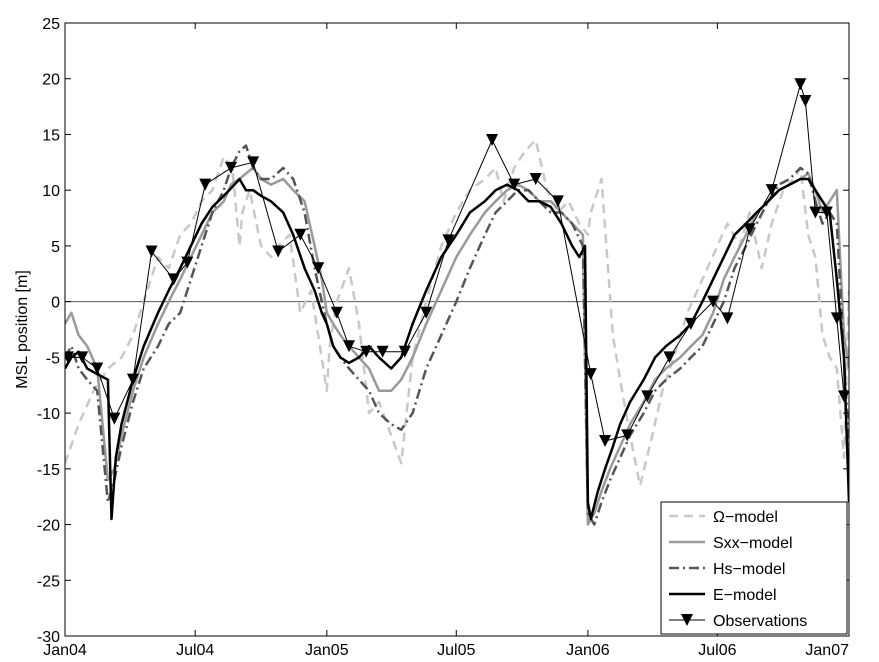 The image size is (879, 662). I want to click on y-tick-label: -30, so click(48, 637).